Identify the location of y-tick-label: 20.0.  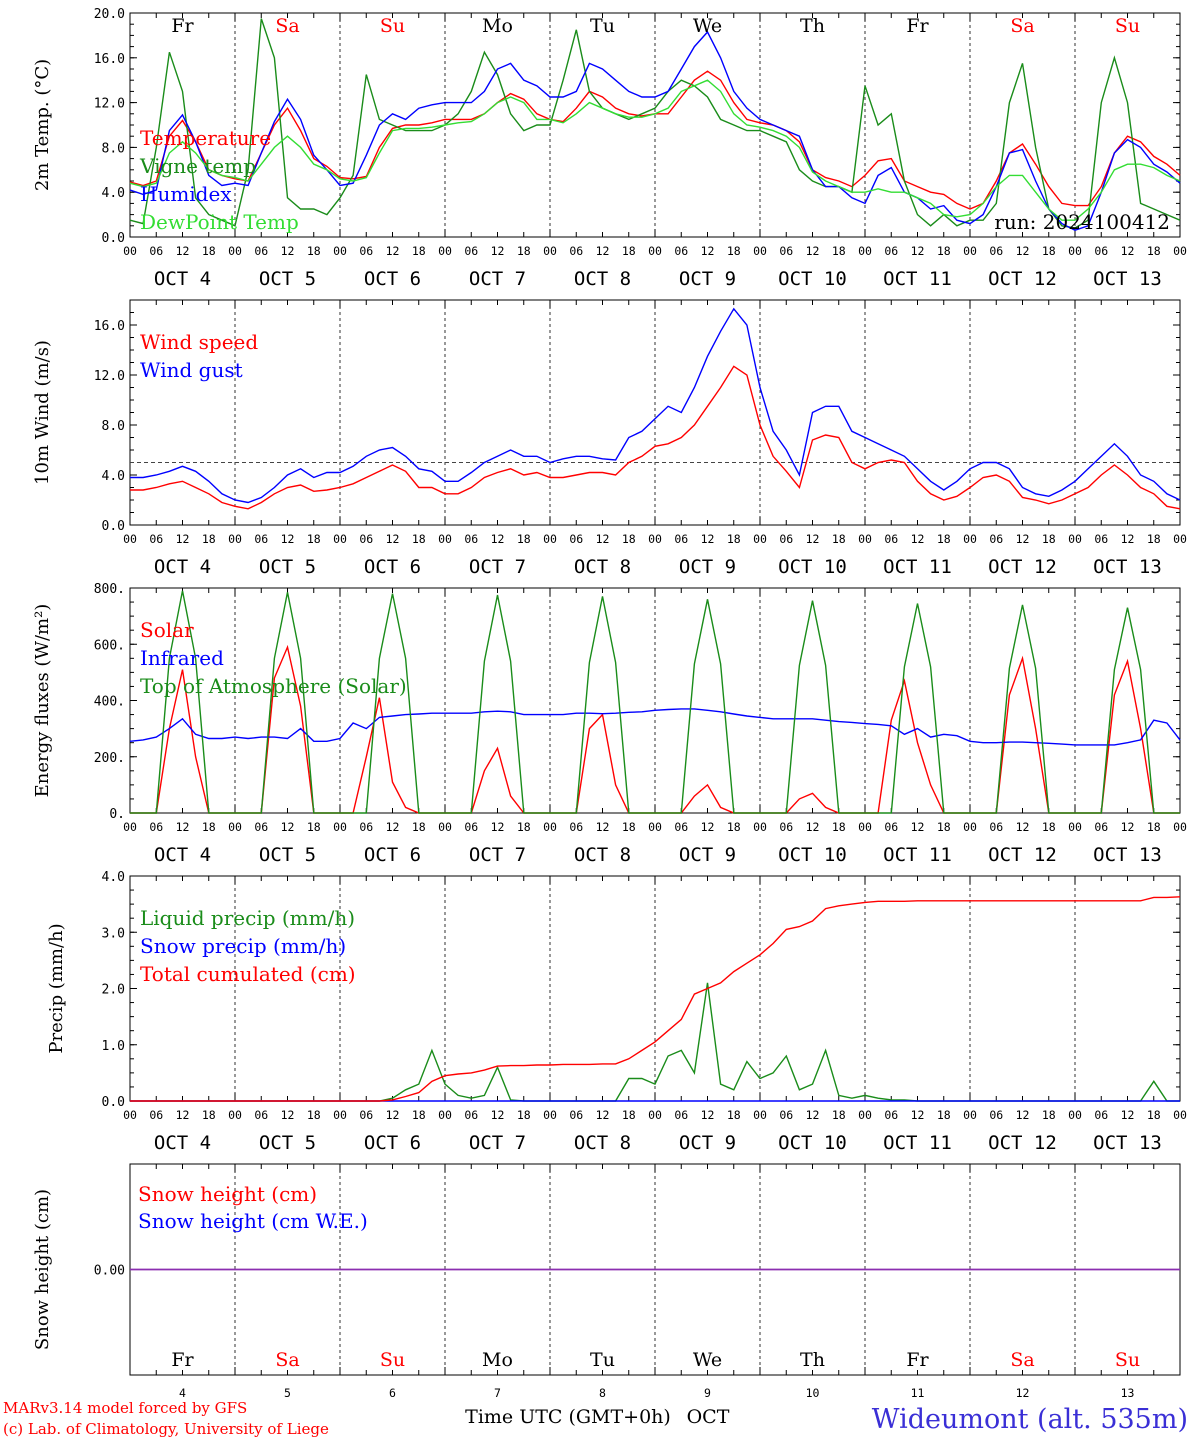
(109, 14).